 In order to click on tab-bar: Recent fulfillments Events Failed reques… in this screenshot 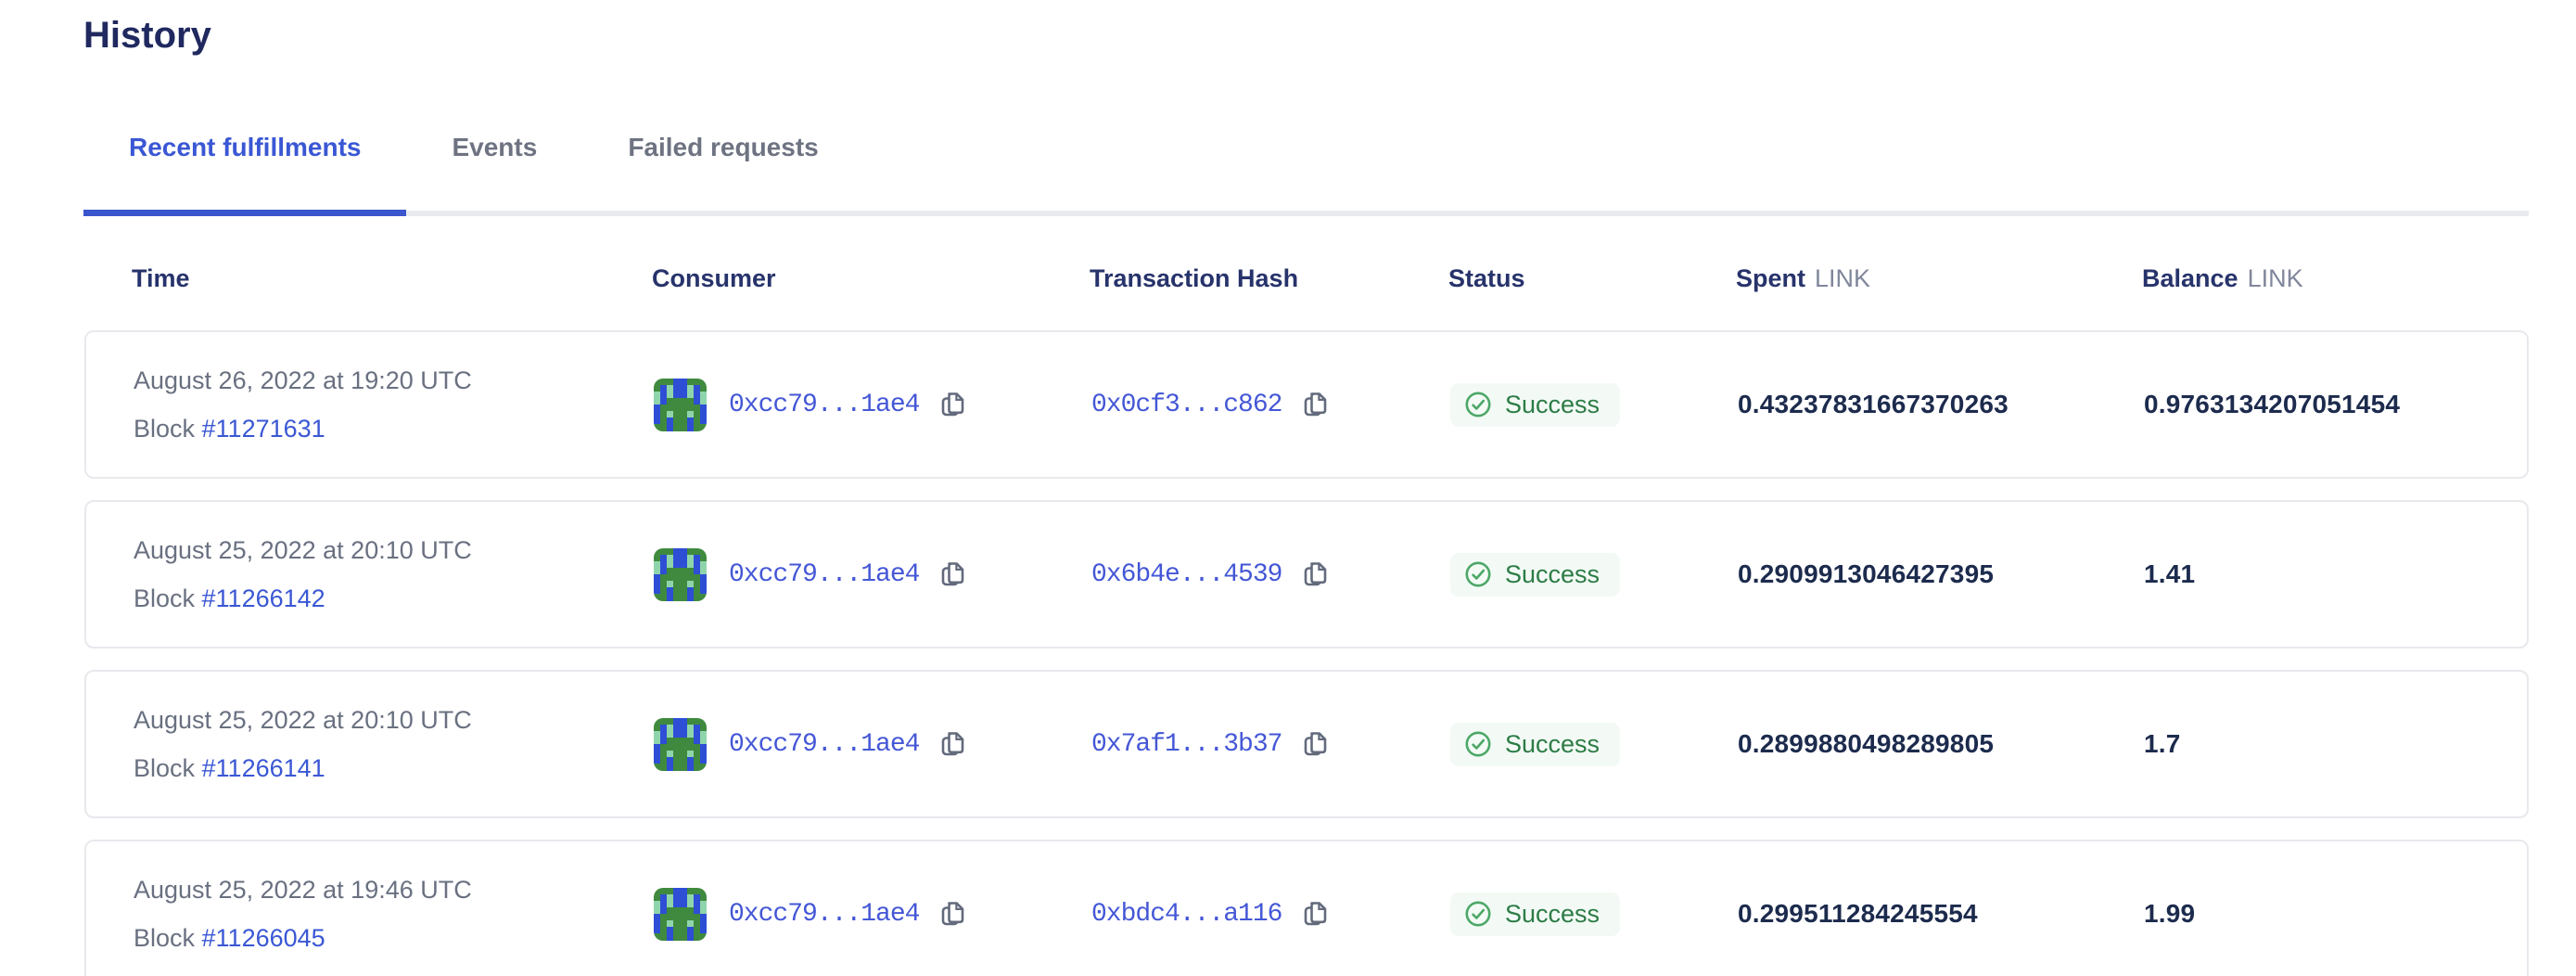, I will do `click(1306, 174)`.